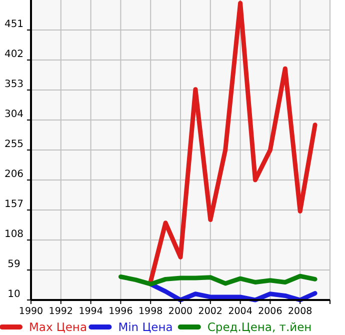  Describe the element at coordinates (270, 311) in the screenshot. I see `x-tick-label: 2006` at that location.